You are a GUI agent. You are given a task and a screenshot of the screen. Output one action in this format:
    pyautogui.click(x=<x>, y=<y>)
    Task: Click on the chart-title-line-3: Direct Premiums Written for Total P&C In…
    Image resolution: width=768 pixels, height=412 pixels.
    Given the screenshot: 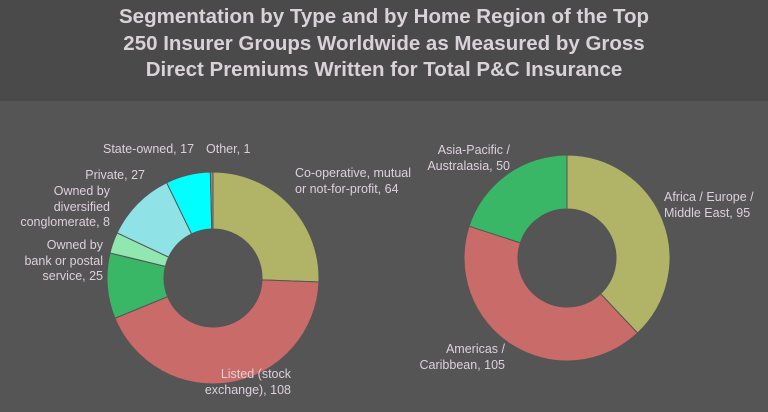 What is the action you would take?
    pyautogui.click(x=384, y=69)
    